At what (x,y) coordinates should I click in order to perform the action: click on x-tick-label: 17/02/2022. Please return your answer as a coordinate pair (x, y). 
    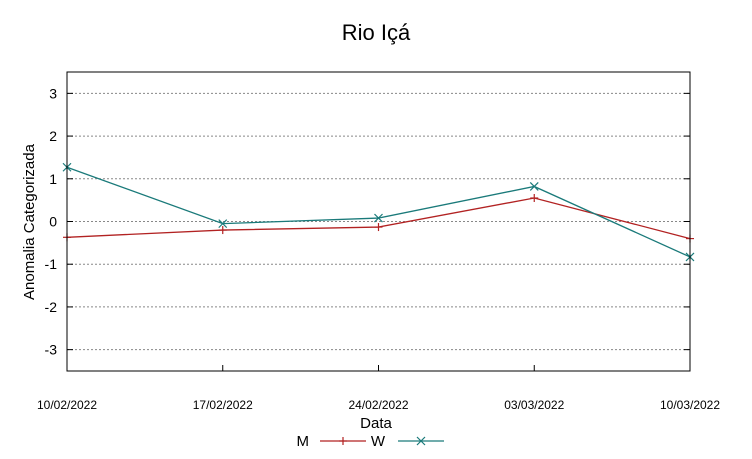
    Looking at the image, I should click on (223, 405).